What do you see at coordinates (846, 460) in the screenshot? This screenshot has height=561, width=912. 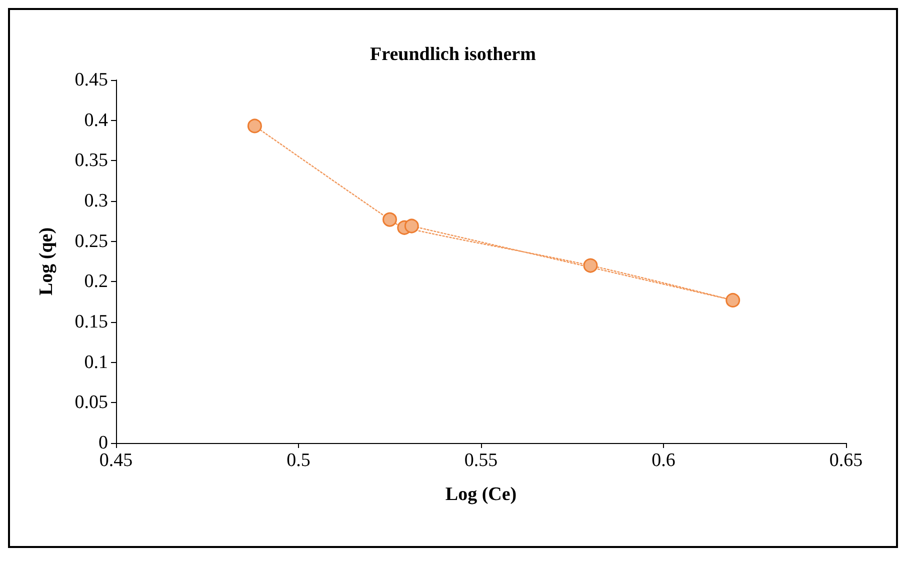 I see `x-tick-label: 0.65` at bounding box center [846, 460].